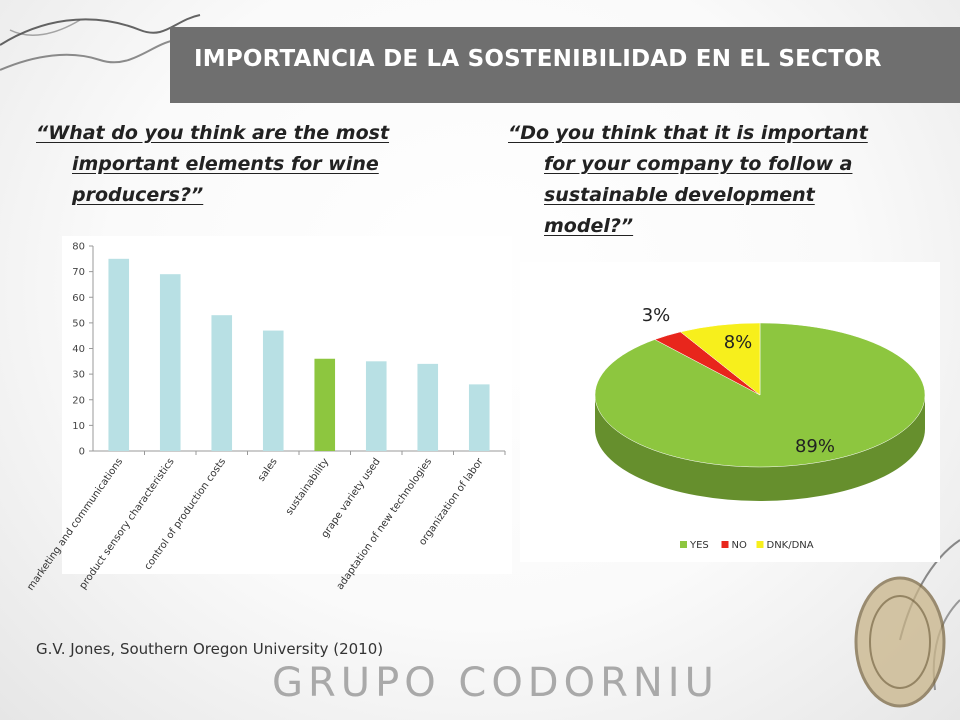  Describe the element at coordinates (790, 545) in the screenshot. I see `legend-label: DNK/DNA` at that location.